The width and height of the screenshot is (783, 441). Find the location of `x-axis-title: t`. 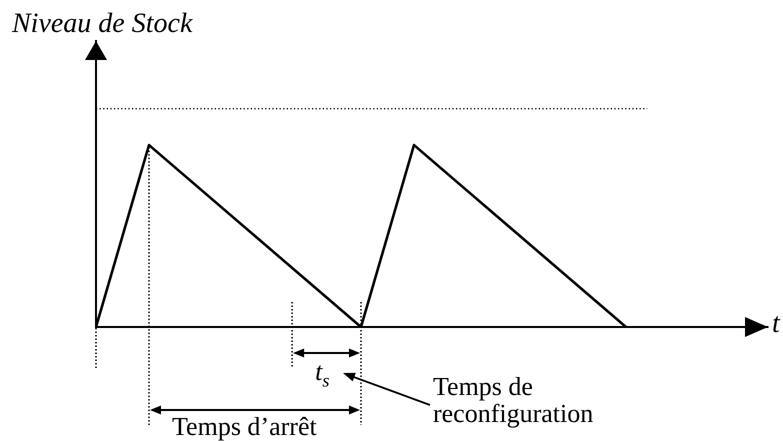

x-axis-title: t is located at coordinates (776, 323).